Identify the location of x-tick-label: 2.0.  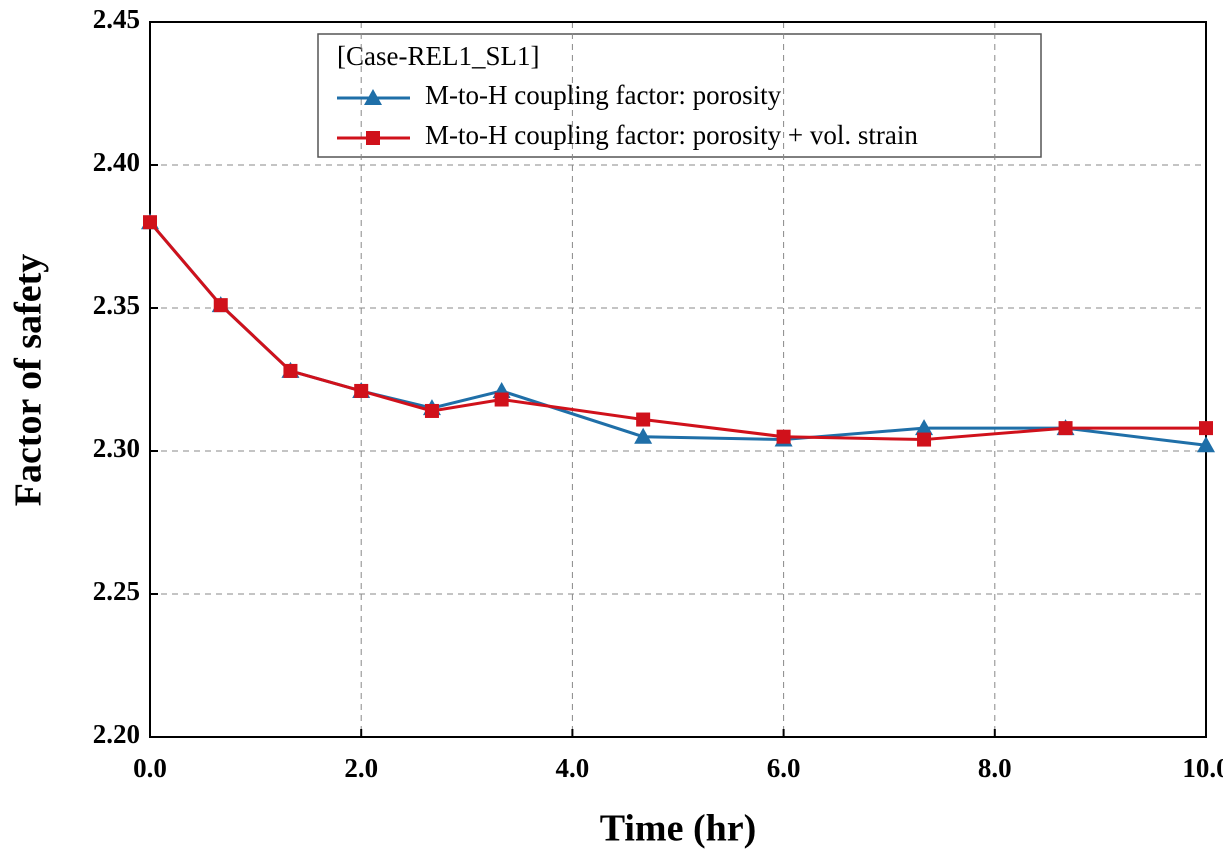
(361, 768).